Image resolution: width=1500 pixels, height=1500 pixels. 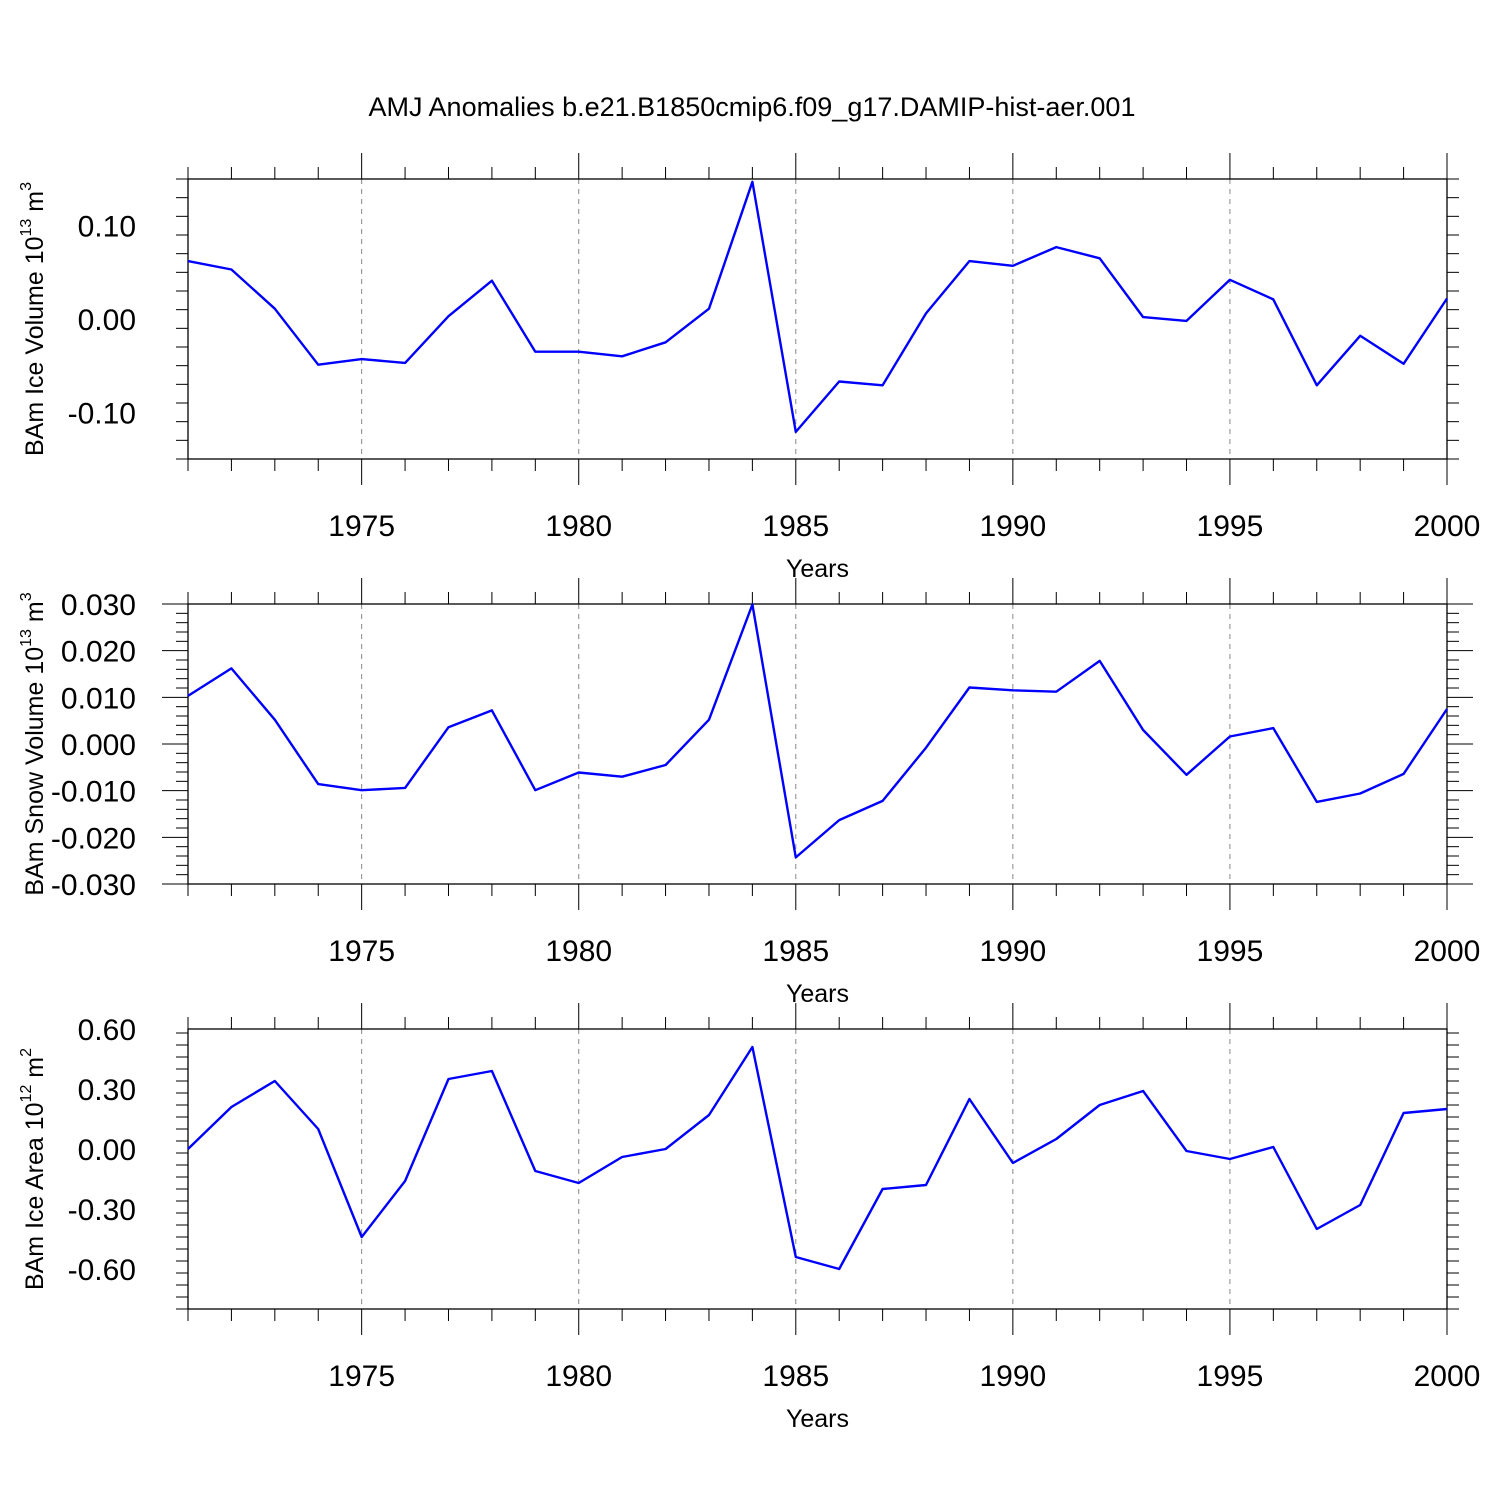 I want to click on y-axis-label-exponent: 12, so click(x=26, y=1094).